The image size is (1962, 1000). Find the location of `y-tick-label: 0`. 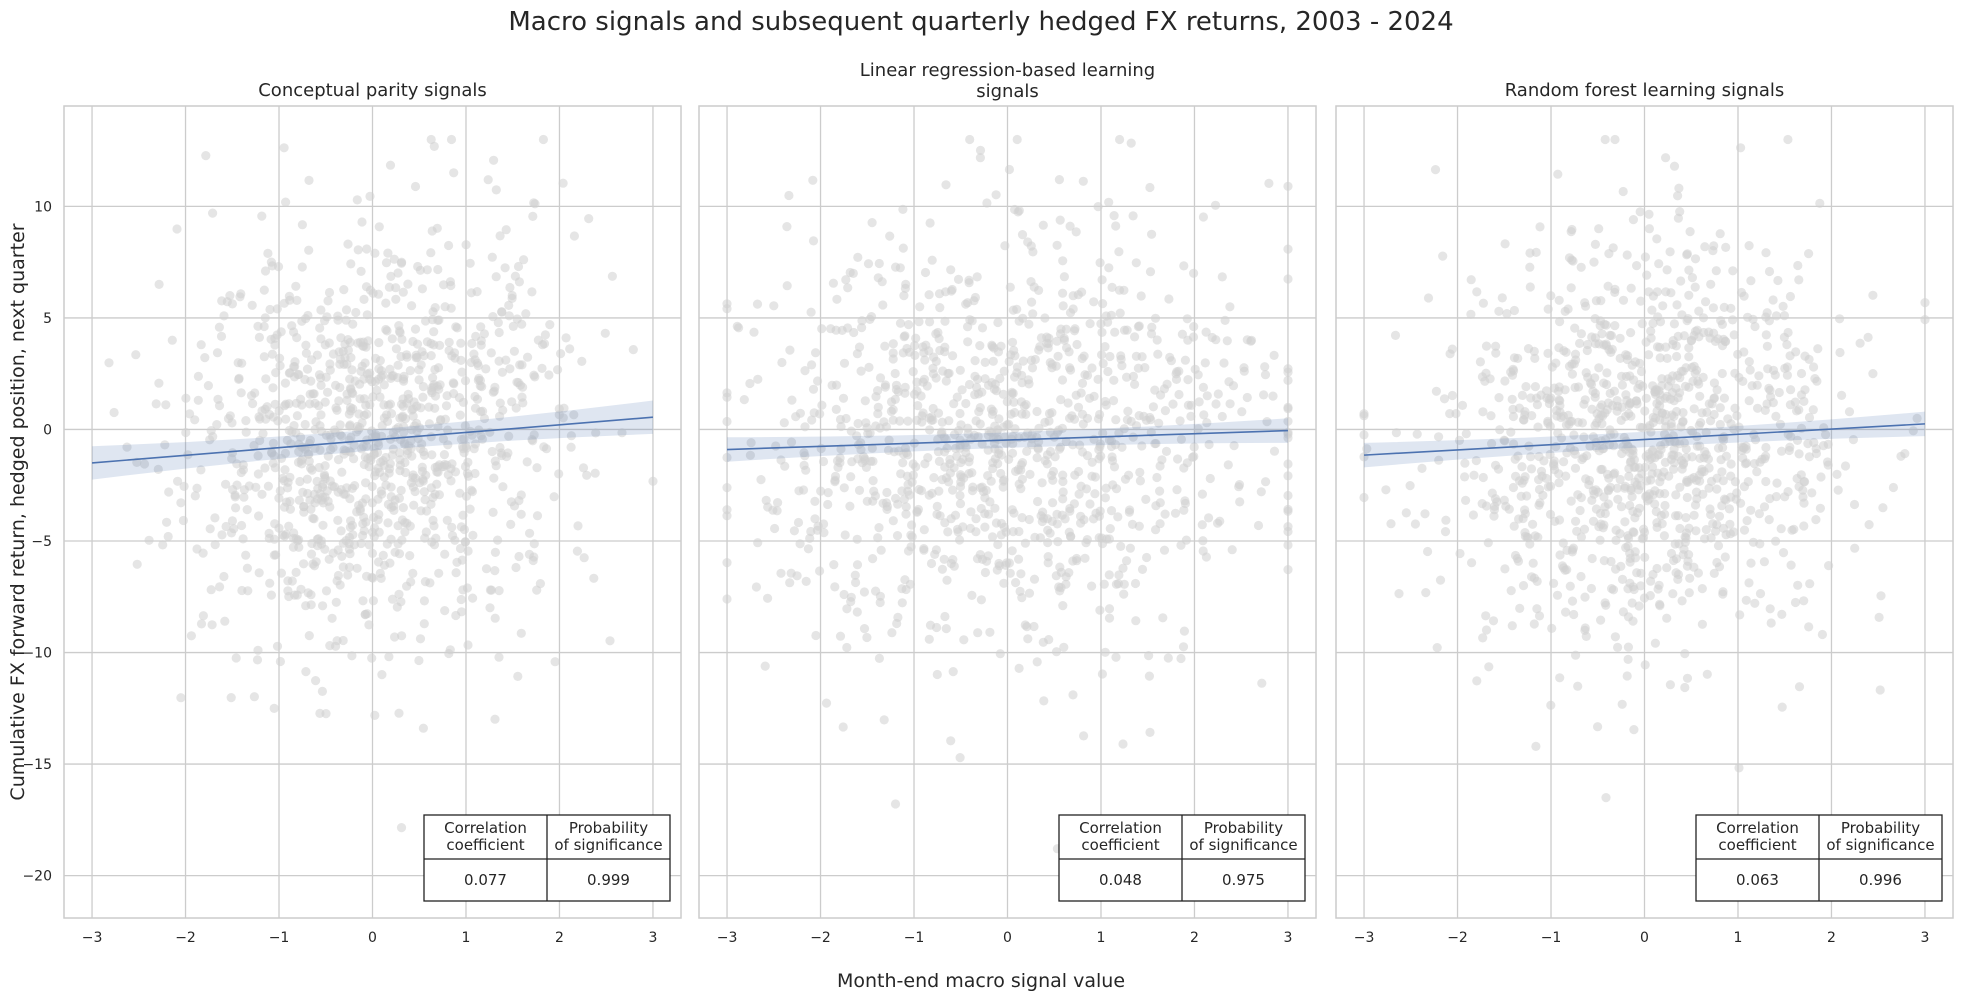

y-tick-label: 0 is located at coordinates (47, 430).